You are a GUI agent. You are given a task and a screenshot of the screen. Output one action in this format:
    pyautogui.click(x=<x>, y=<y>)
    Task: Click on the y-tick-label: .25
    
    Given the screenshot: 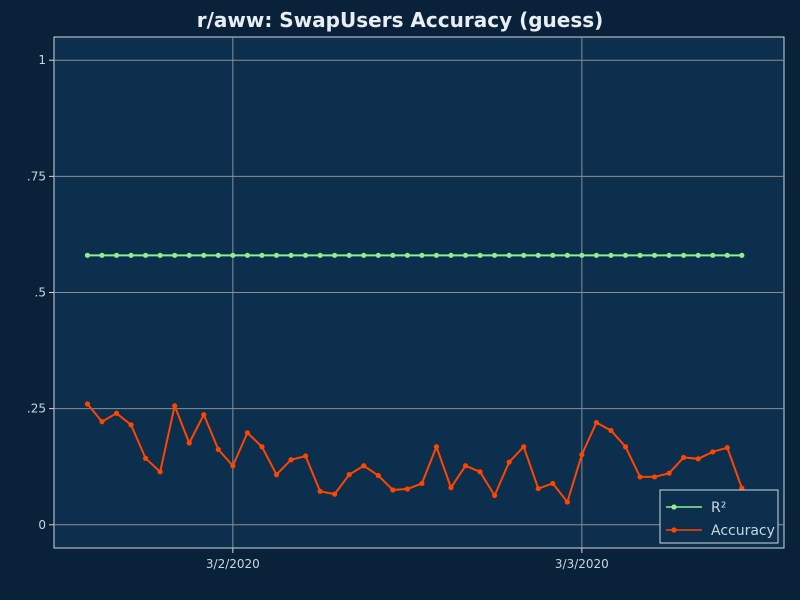 What is the action you would take?
    pyautogui.click(x=36, y=409)
    